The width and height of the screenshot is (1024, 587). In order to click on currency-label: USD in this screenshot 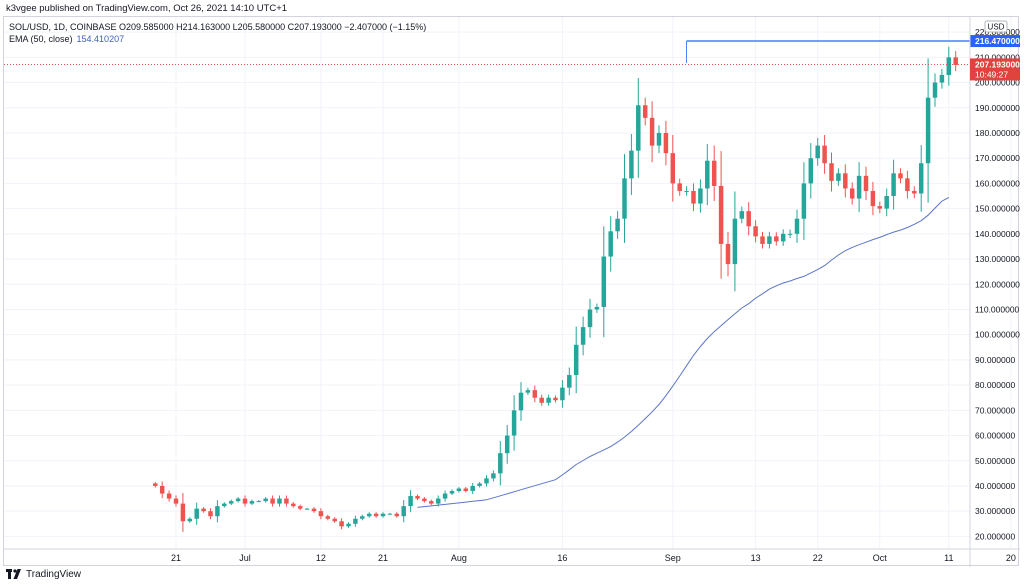, I will do `click(996, 27)`.